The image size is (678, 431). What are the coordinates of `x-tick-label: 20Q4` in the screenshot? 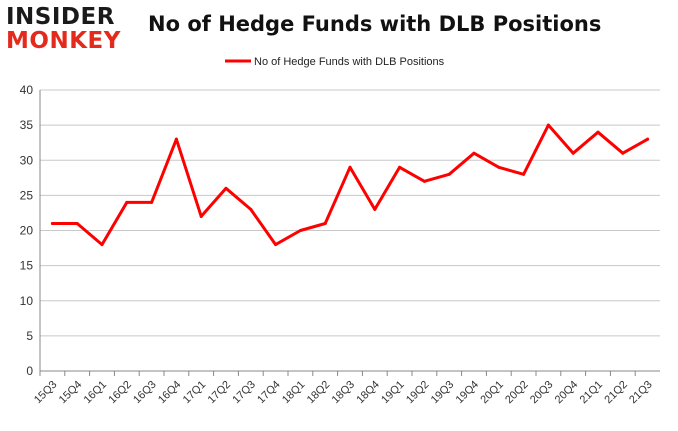 It's located at (567, 393).